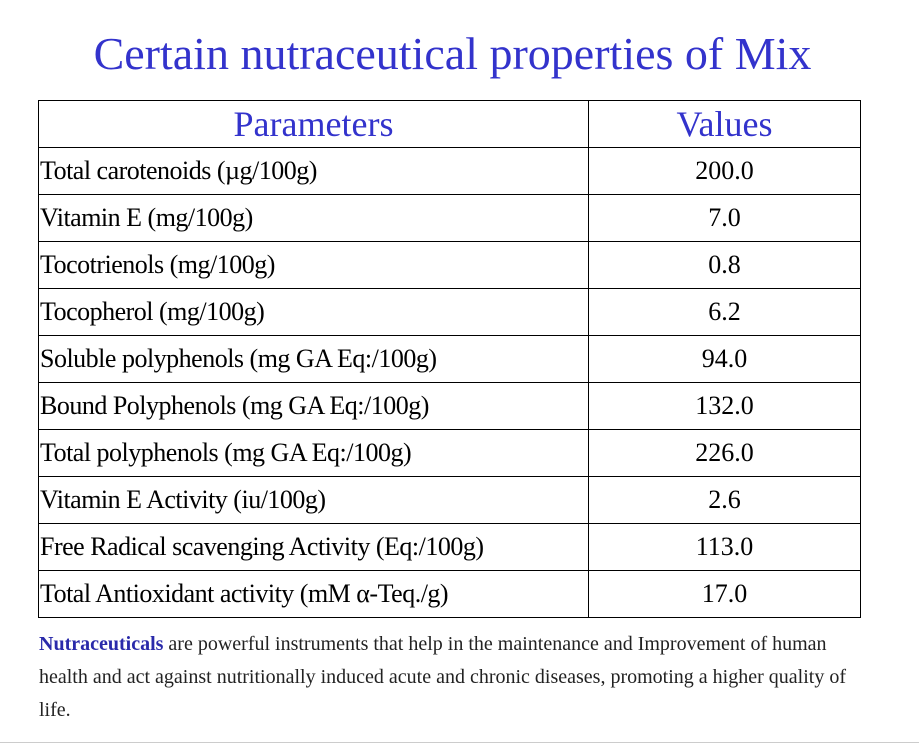  What do you see at coordinates (724, 171) in the screenshot?
I see `value-cell: 200.0` at bounding box center [724, 171].